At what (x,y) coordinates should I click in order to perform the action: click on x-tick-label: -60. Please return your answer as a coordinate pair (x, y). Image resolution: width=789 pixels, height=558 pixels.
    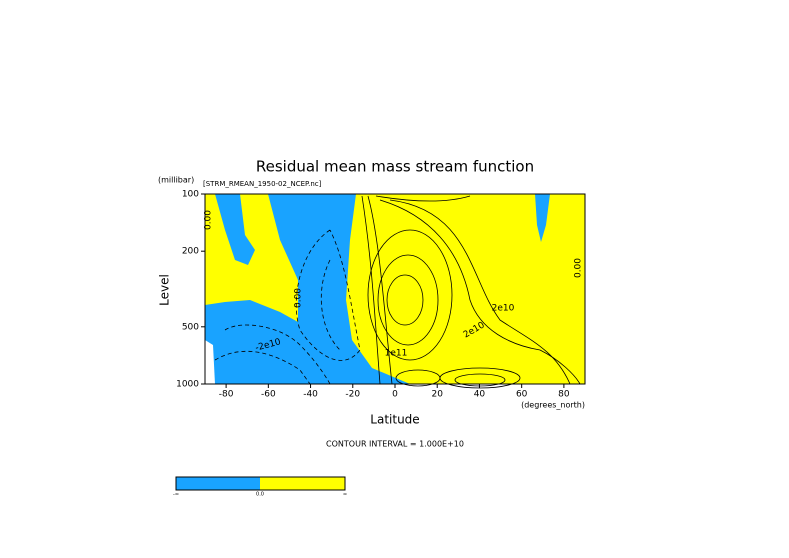
    Looking at the image, I should click on (268, 395).